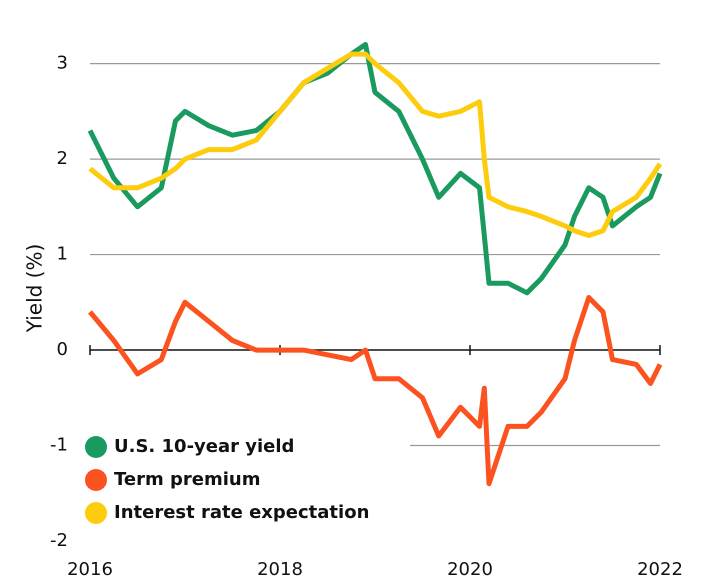 The height and width of the screenshot is (581, 702). What do you see at coordinates (470, 569) in the screenshot?
I see `x-tick-label: 2020` at bounding box center [470, 569].